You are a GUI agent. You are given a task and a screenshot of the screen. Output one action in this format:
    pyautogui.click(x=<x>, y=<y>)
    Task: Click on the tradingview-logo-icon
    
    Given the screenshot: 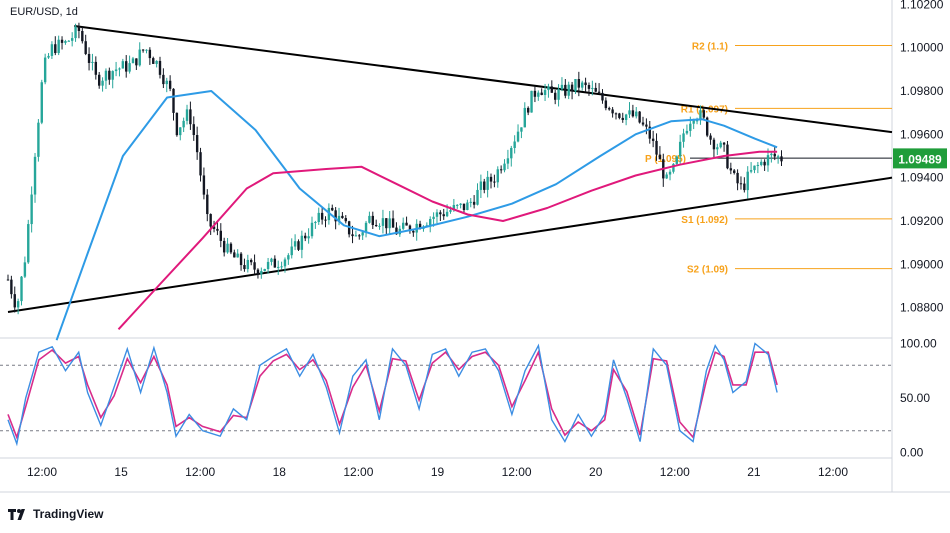 What is the action you would take?
    pyautogui.click(x=16, y=514)
    